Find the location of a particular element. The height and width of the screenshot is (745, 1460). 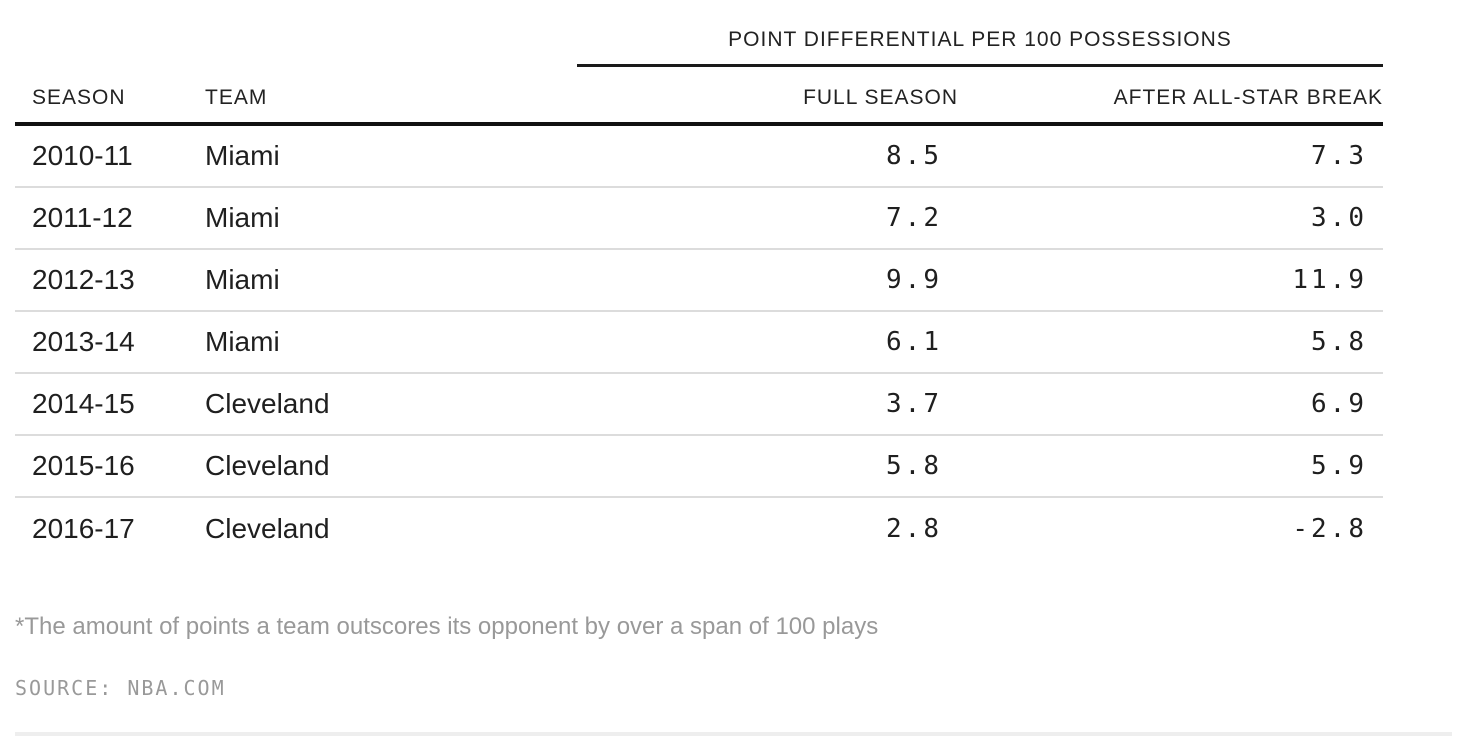

table-row: 2015-16 Cleveland 5.8 5.9 is located at coordinates (699, 467).